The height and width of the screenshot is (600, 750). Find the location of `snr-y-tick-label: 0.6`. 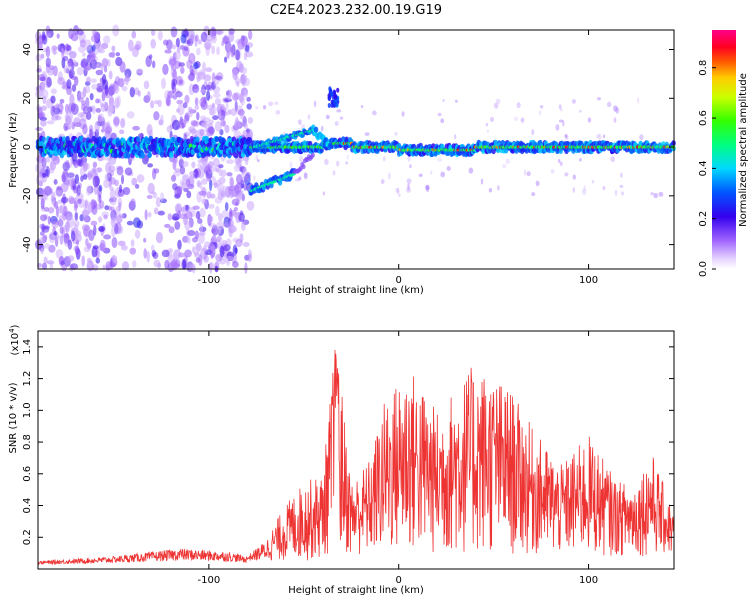

snr-y-tick-label: 0.6 is located at coordinates (27, 474).